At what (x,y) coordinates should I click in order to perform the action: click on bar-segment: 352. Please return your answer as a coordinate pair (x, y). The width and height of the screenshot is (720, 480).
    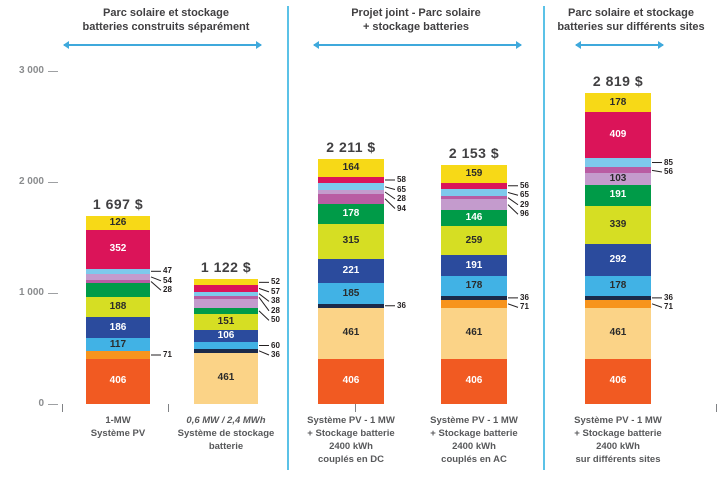
    Looking at the image, I should click on (118, 249).